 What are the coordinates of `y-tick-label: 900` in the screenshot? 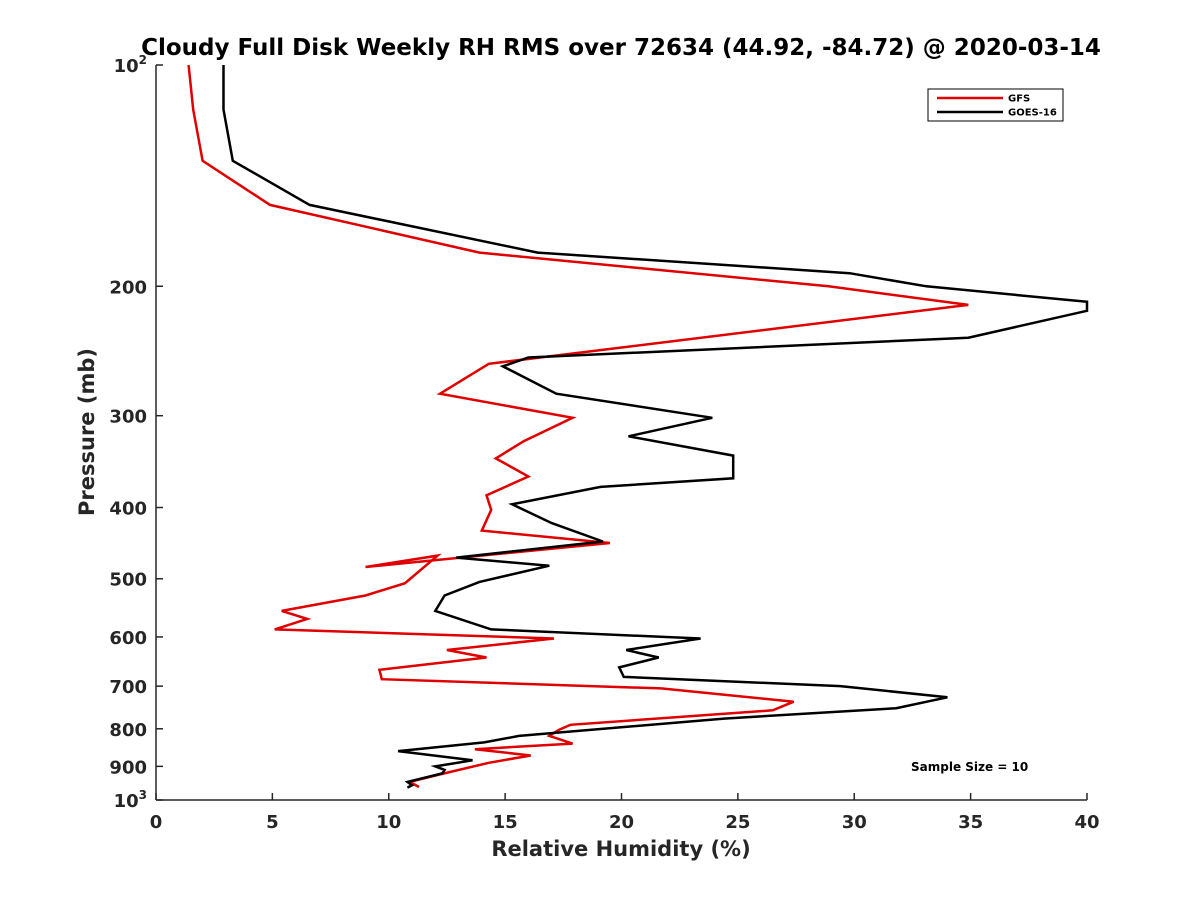 It's located at (128, 767).